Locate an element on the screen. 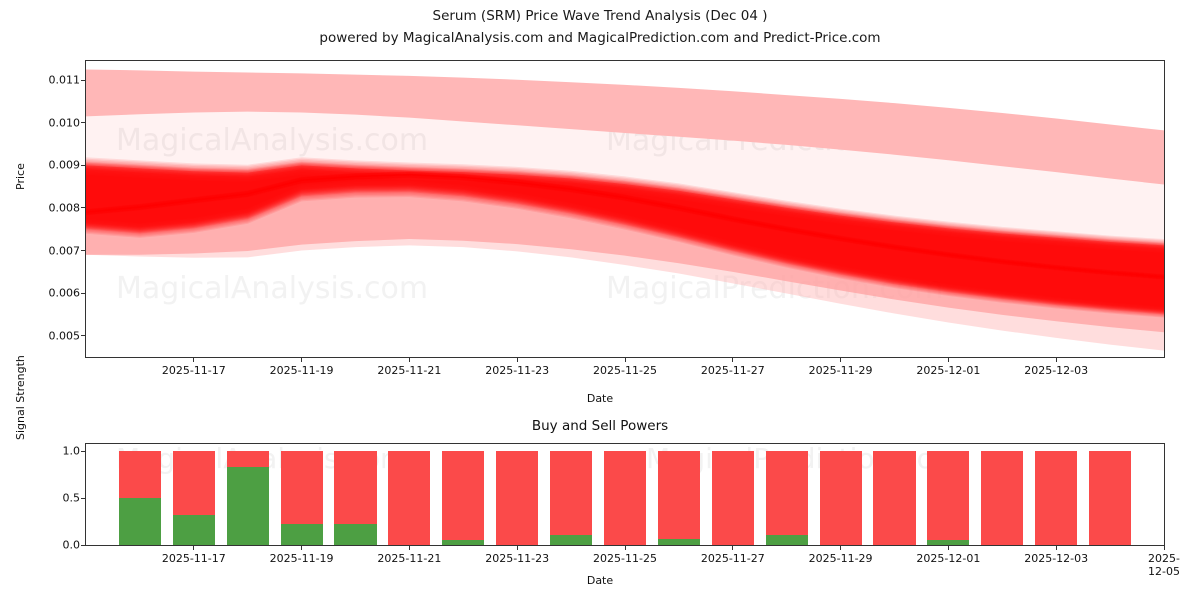 The image size is (1200, 600). powers-xtick-label: 2025-11-19 is located at coordinates (301, 558).